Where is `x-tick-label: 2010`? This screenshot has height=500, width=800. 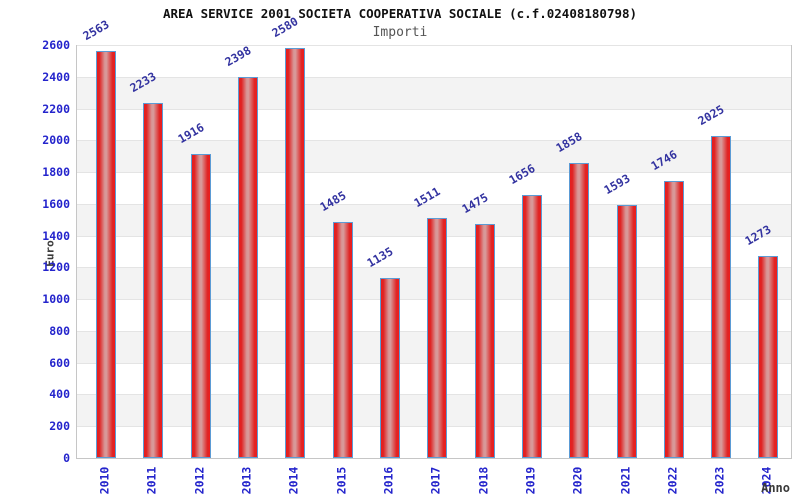
x-tick-label: 2010 is located at coordinates (104, 480).